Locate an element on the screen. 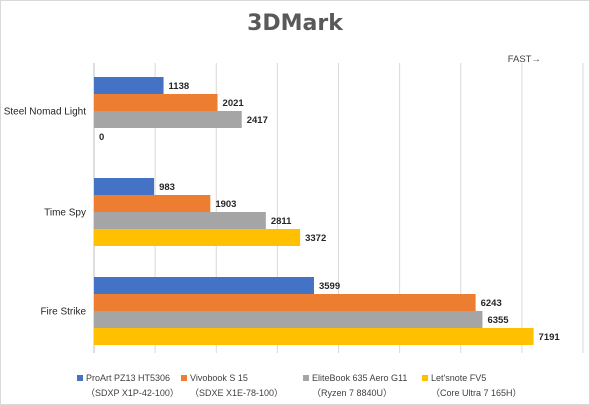 The image size is (590, 405). value-label-0-1: 2021 is located at coordinates (234, 103).